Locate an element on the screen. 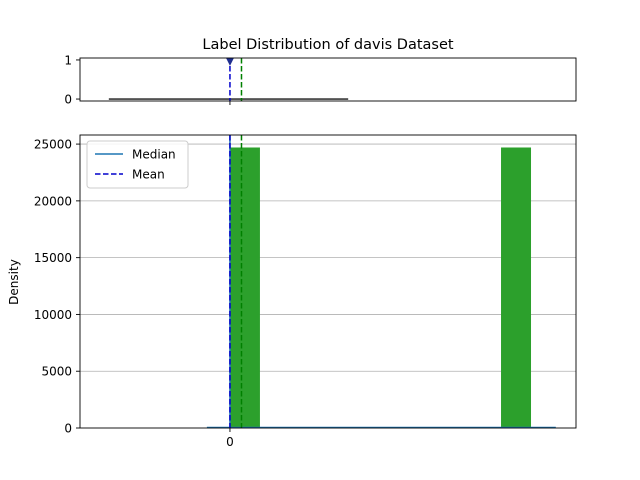 This screenshot has height=480, width=640. legend: Median Mean is located at coordinates (137, 164).